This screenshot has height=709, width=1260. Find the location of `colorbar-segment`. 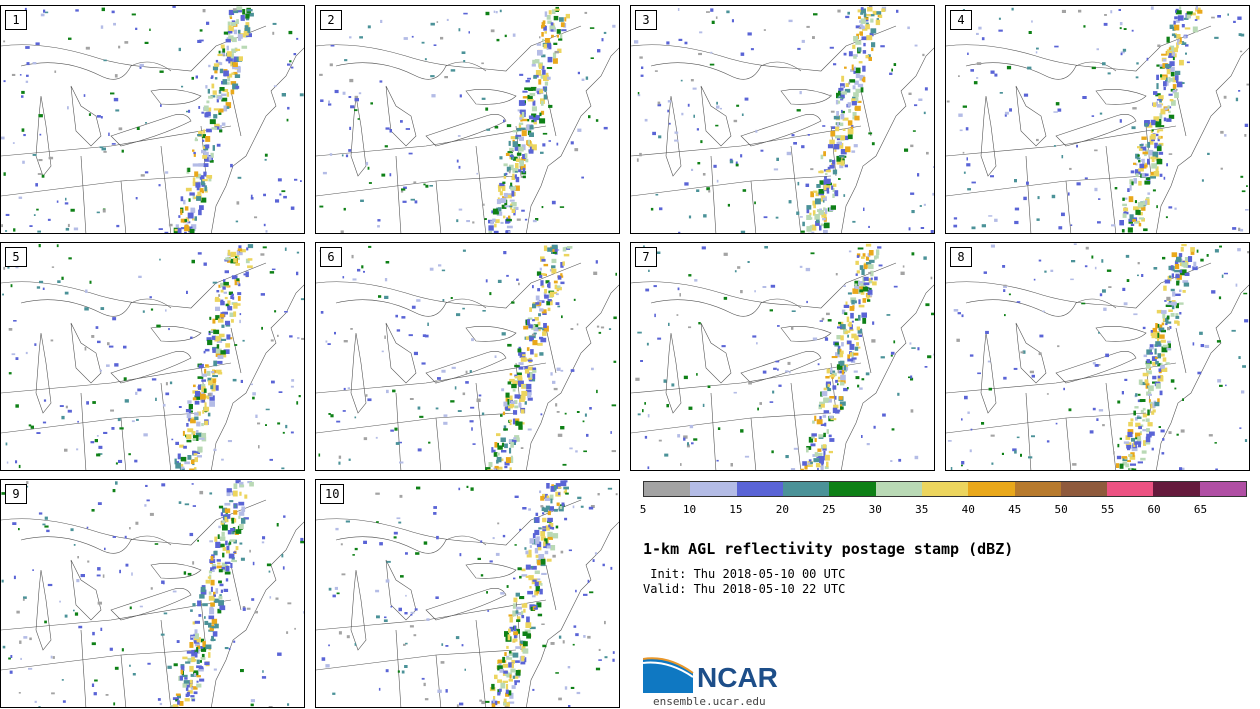

colorbar-segment is located at coordinates (1037, 489).